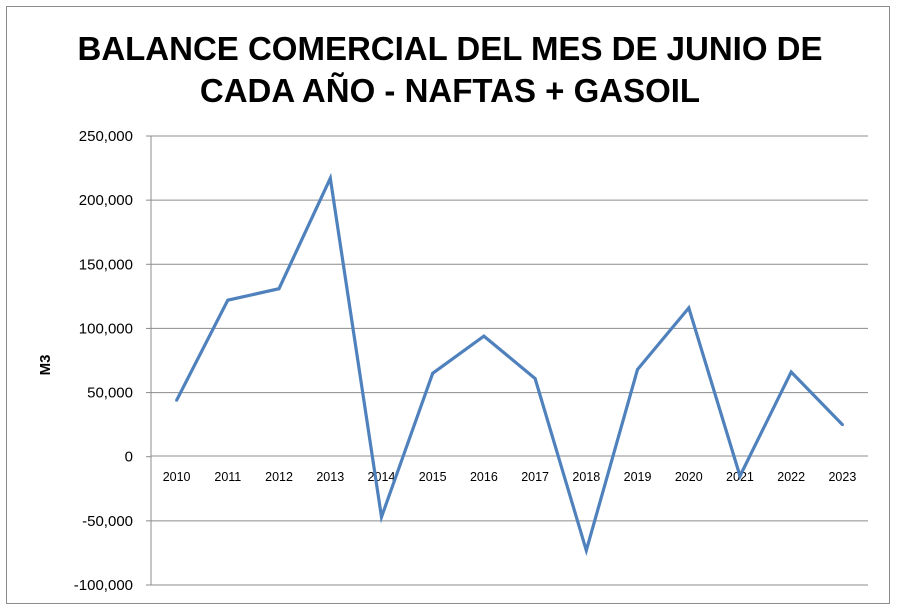  What do you see at coordinates (535, 477) in the screenshot?
I see `x-tick-label: 2017` at bounding box center [535, 477].